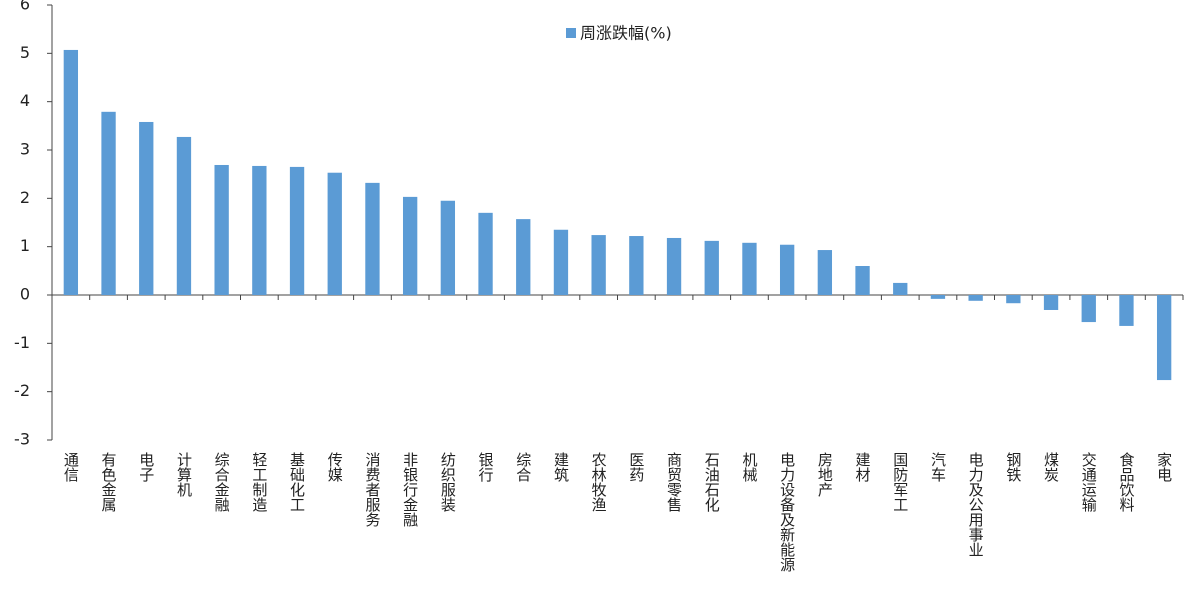 The width and height of the screenshot is (1200, 609). What do you see at coordinates (1051, 467) in the screenshot?
I see `x-tick-label: 煤炭` at bounding box center [1051, 467].